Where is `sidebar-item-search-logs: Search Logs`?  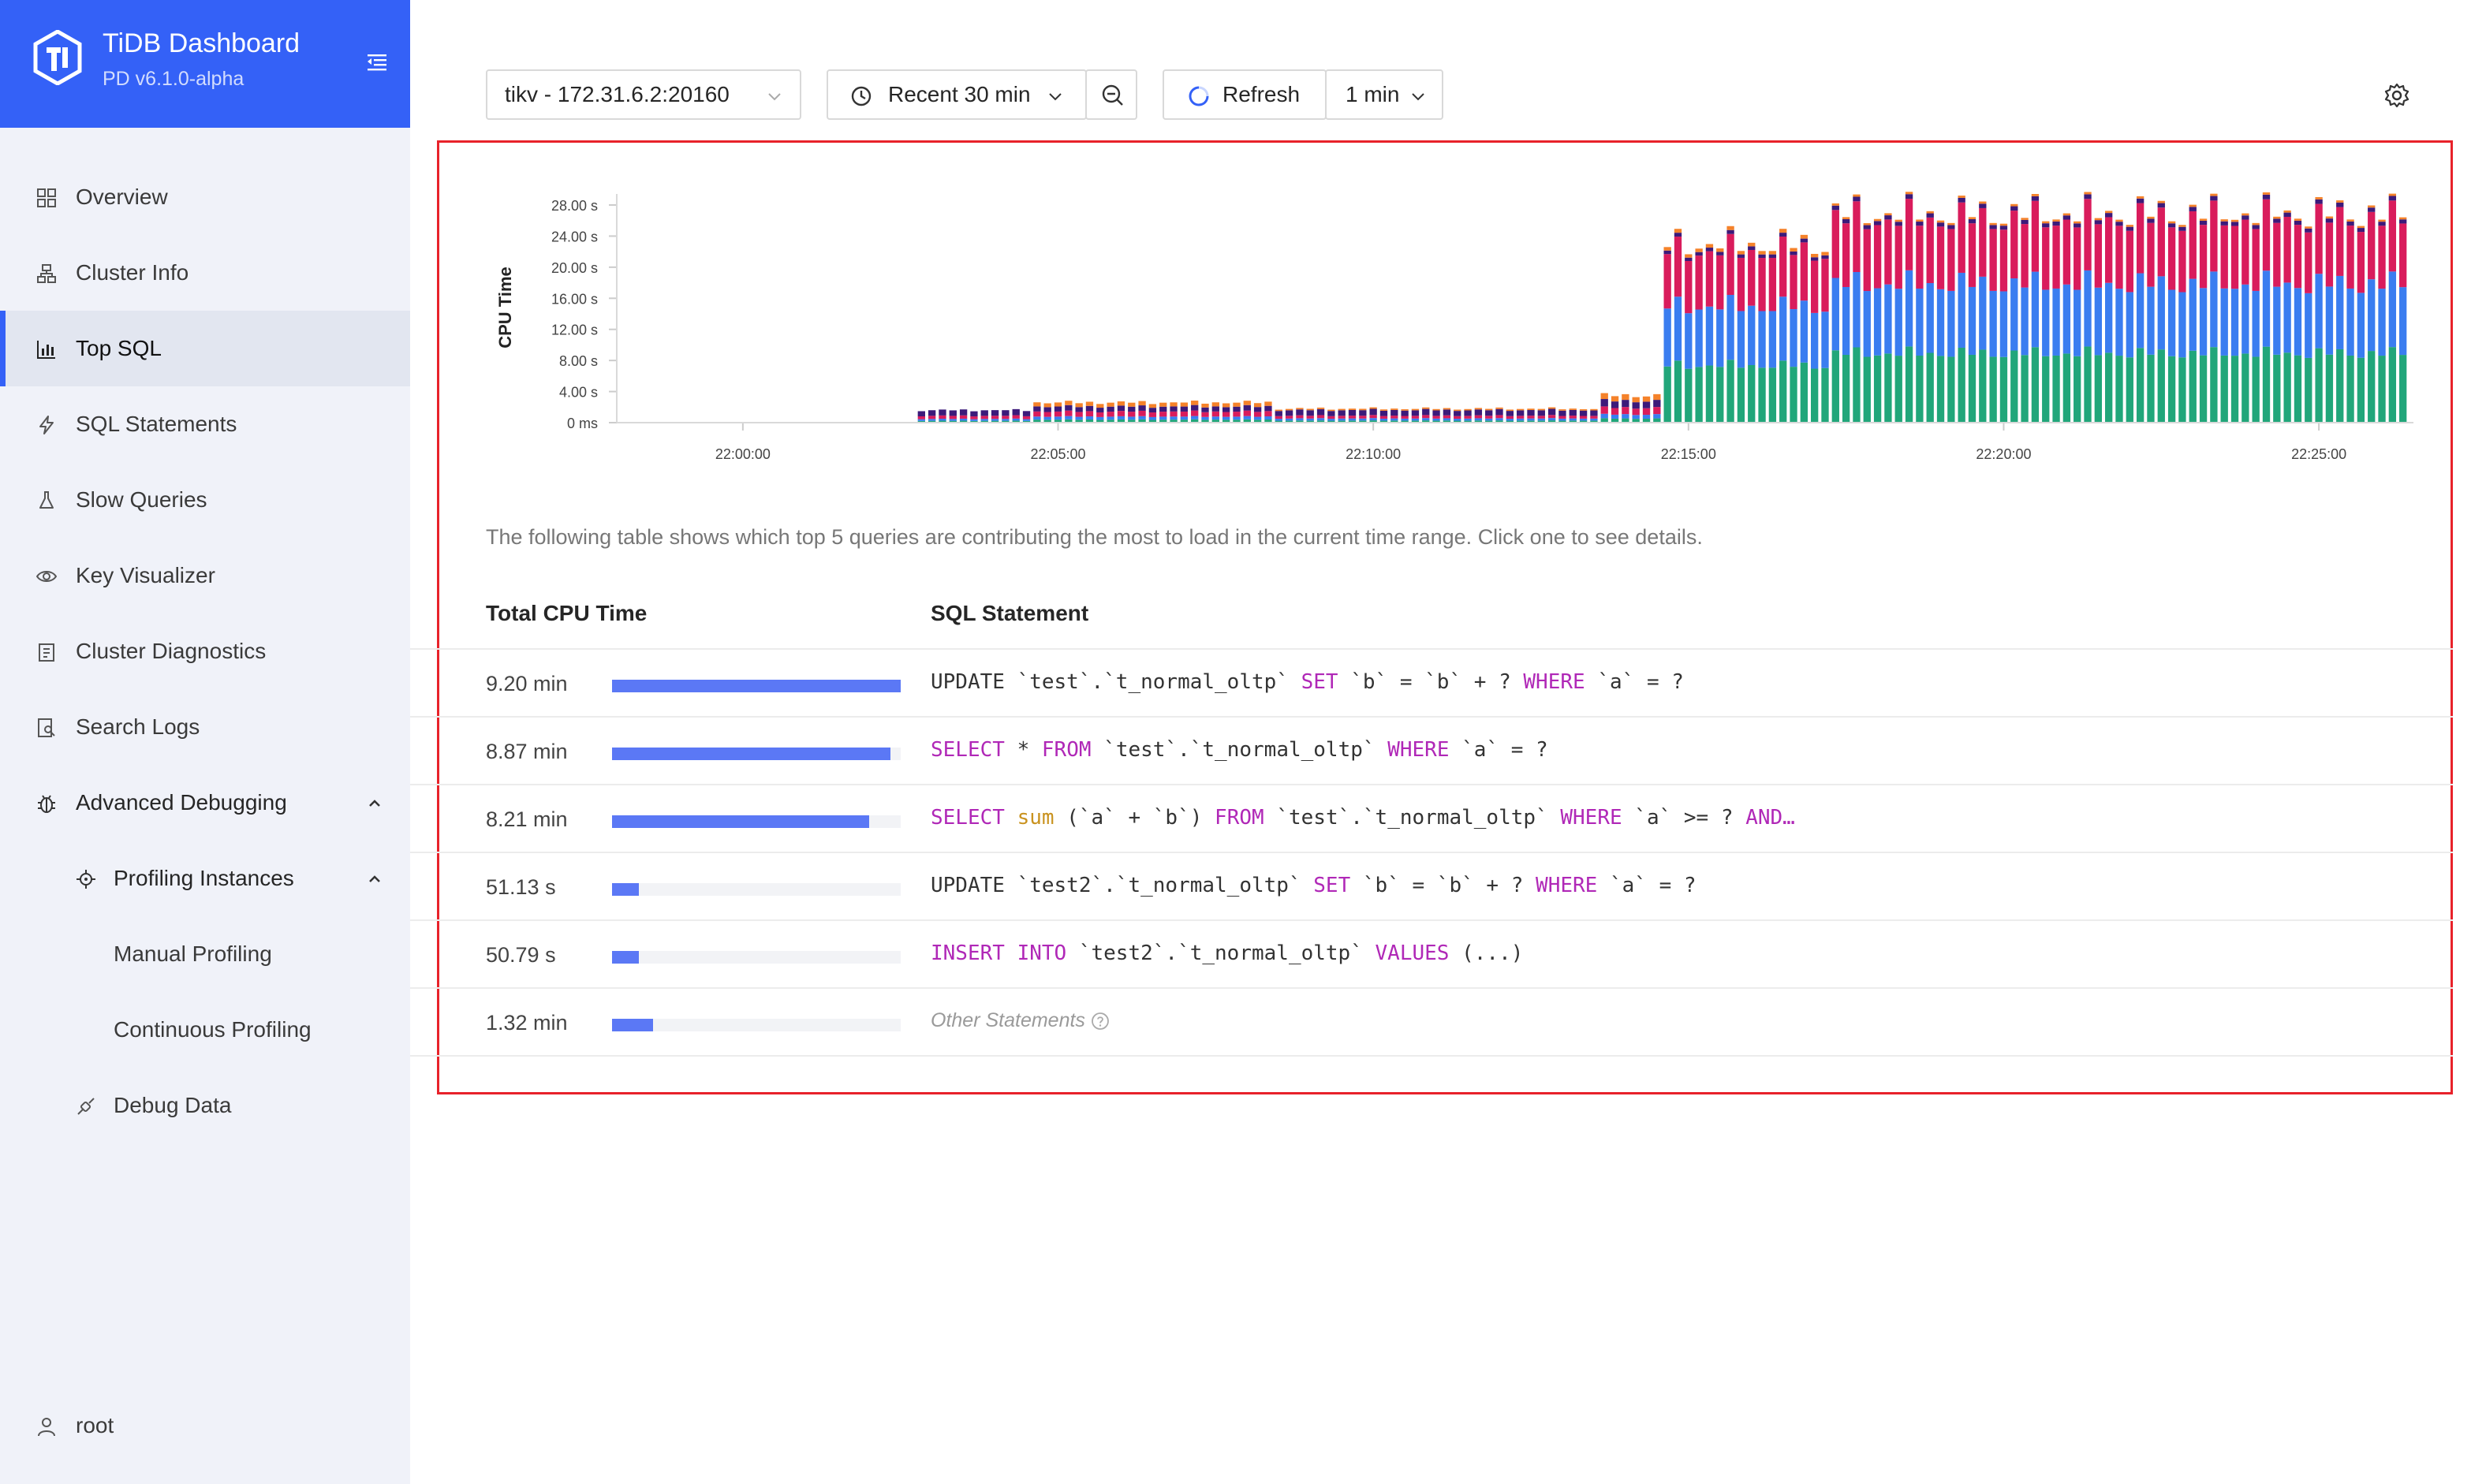 sidebar-item-search-logs: Search Logs is located at coordinates (205, 727).